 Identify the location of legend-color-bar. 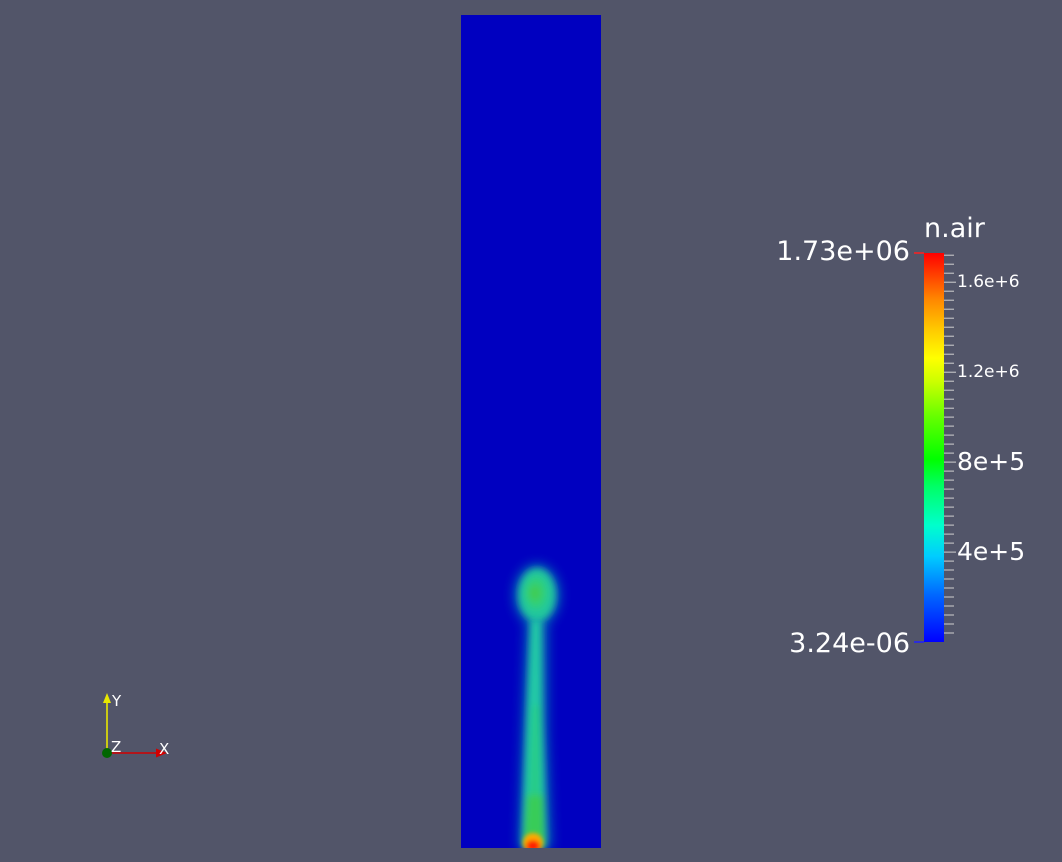
(934, 447).